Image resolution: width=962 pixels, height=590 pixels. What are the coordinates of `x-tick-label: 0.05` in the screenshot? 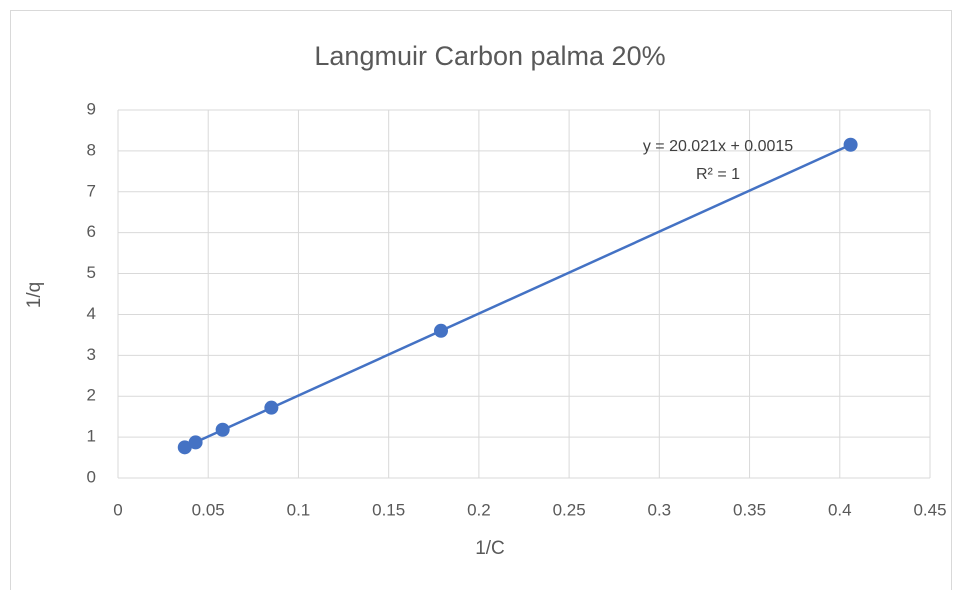 It's located at (208, 509).